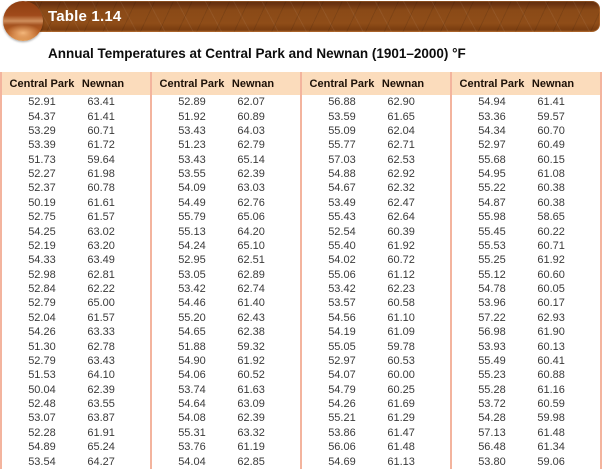 The height and width of the screenshot is (469, 602). Describe the element at coordinates (492, 447) in the screenshot. I see `table-cell: 56.48` at that location.